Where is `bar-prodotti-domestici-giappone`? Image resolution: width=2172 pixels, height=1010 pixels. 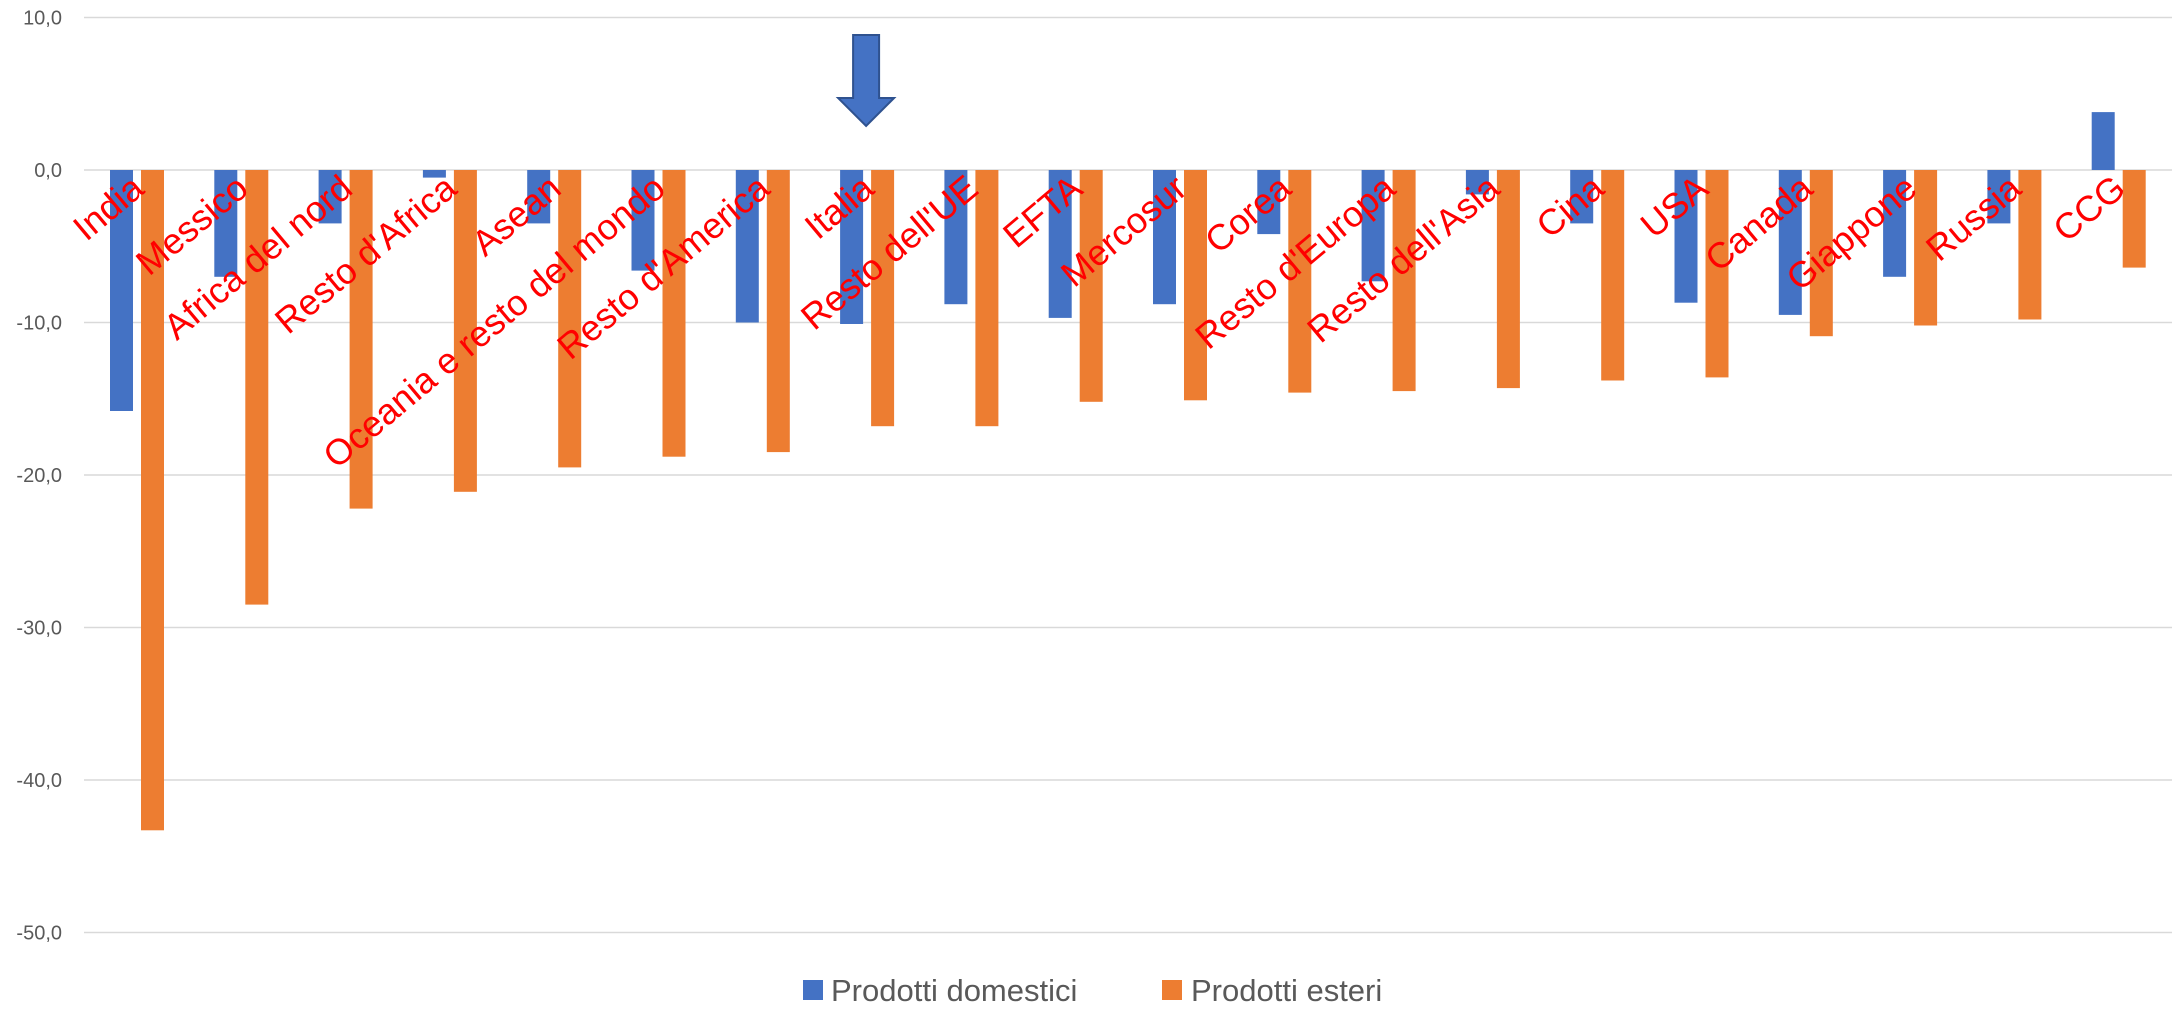 bar-prodotti-domestici-giappone is located at coordinates (1895, 223).